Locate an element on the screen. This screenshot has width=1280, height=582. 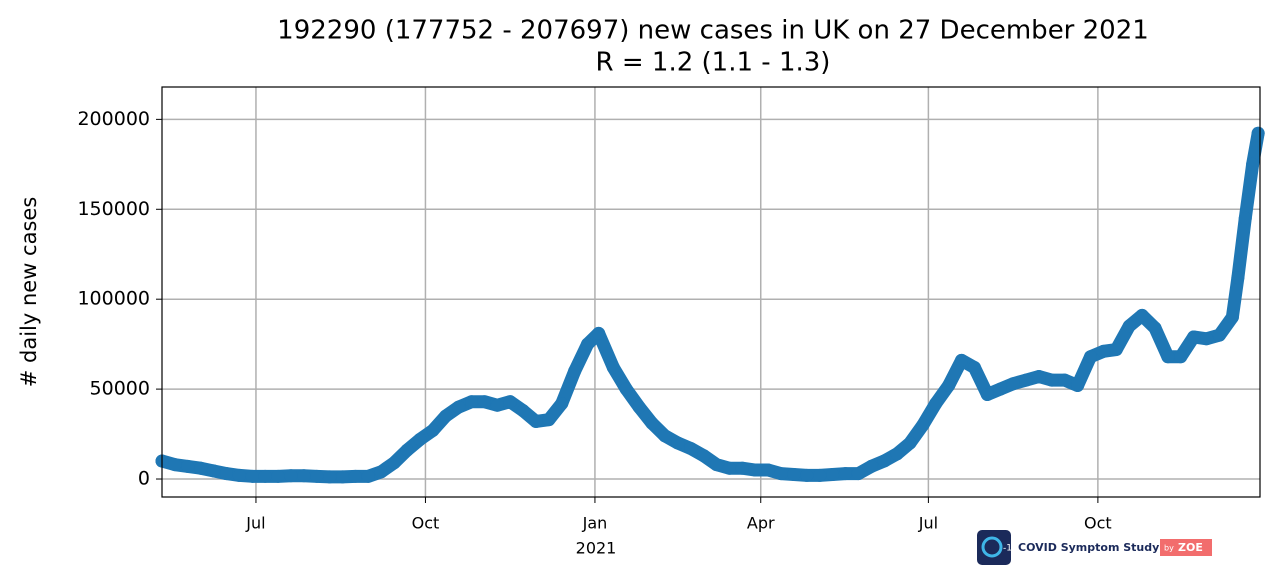
logo-icon is located at coordinates (994, 547).